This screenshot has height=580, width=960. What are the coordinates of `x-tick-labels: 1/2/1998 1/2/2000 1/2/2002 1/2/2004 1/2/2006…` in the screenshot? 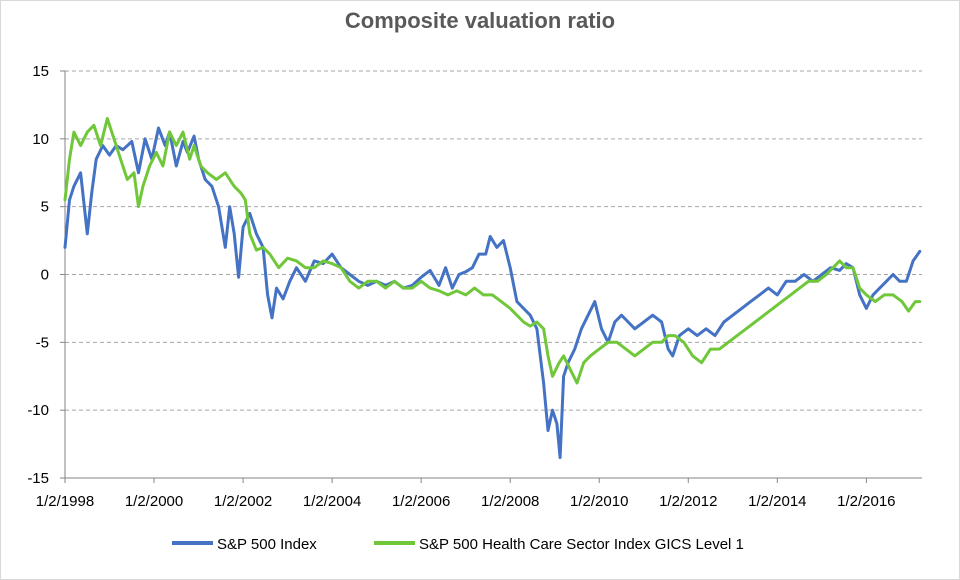 It's located at (466, 494).